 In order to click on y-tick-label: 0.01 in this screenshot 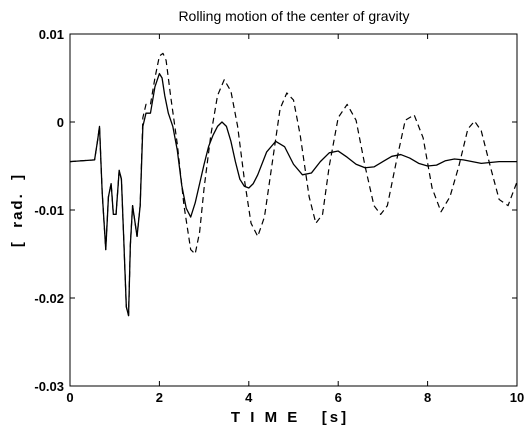, I will do `click(51, 34)`.